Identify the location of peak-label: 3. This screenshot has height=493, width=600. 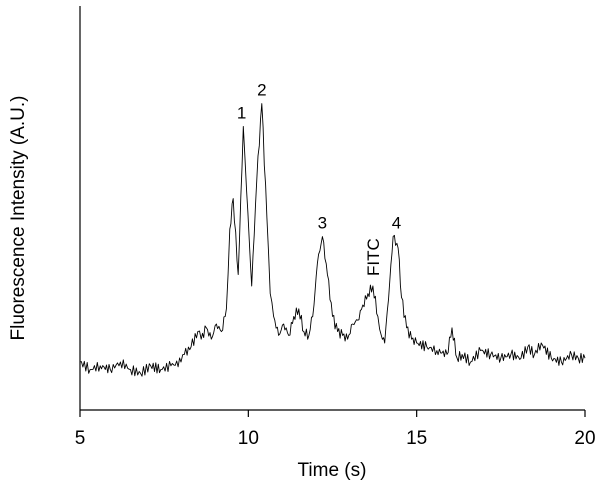
(322, 223).